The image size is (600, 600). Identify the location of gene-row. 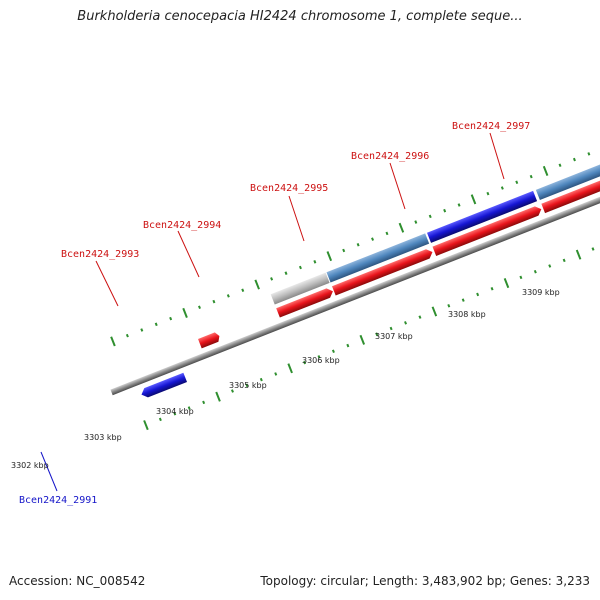
(435, 229).